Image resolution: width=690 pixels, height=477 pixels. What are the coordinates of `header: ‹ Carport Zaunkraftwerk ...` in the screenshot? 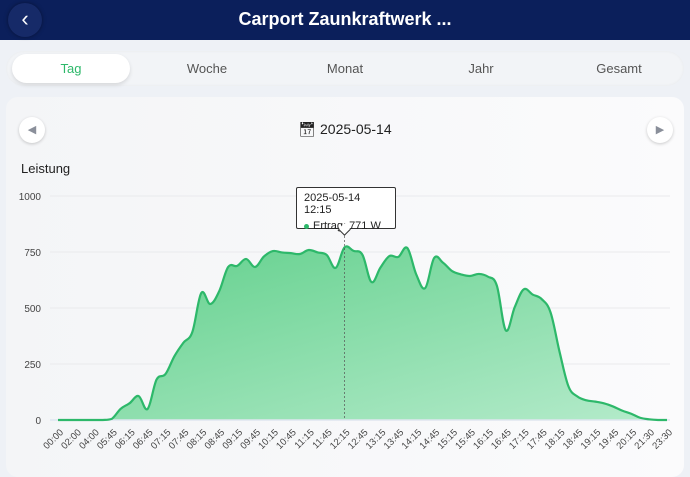 It's located at (345, 20).